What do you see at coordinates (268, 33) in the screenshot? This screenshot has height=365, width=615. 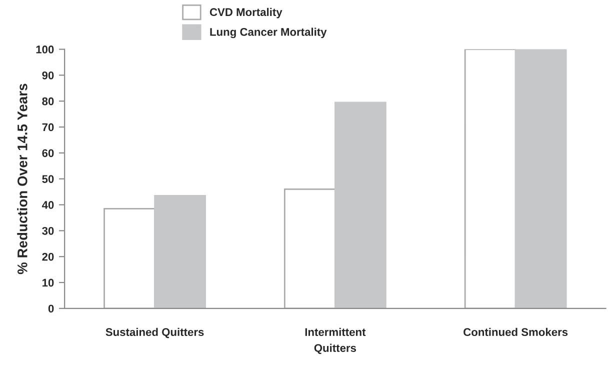 I see `legend-label: Lung Cancer Mortality` at bounding box center [268, 33].